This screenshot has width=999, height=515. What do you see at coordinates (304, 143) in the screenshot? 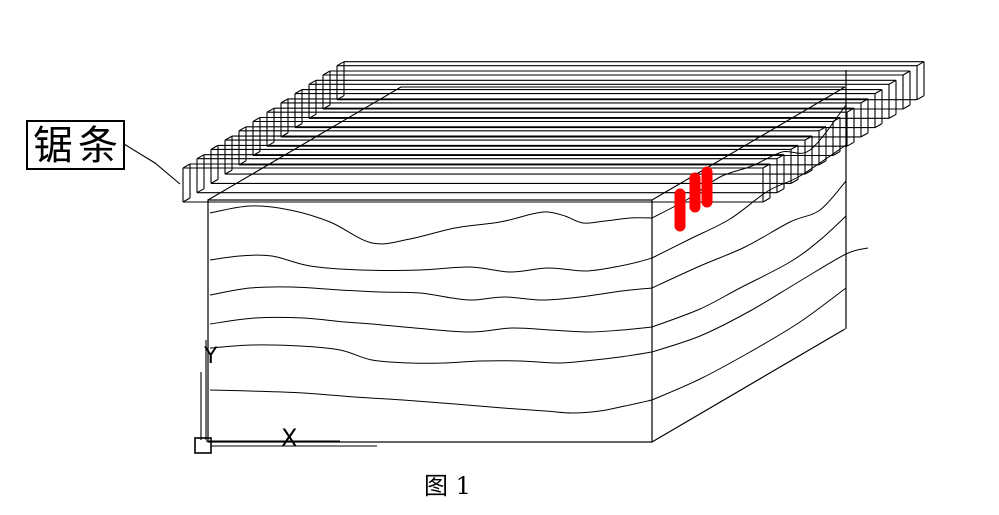
I see `block-top-left-edge` at bounding box center [304, 143].